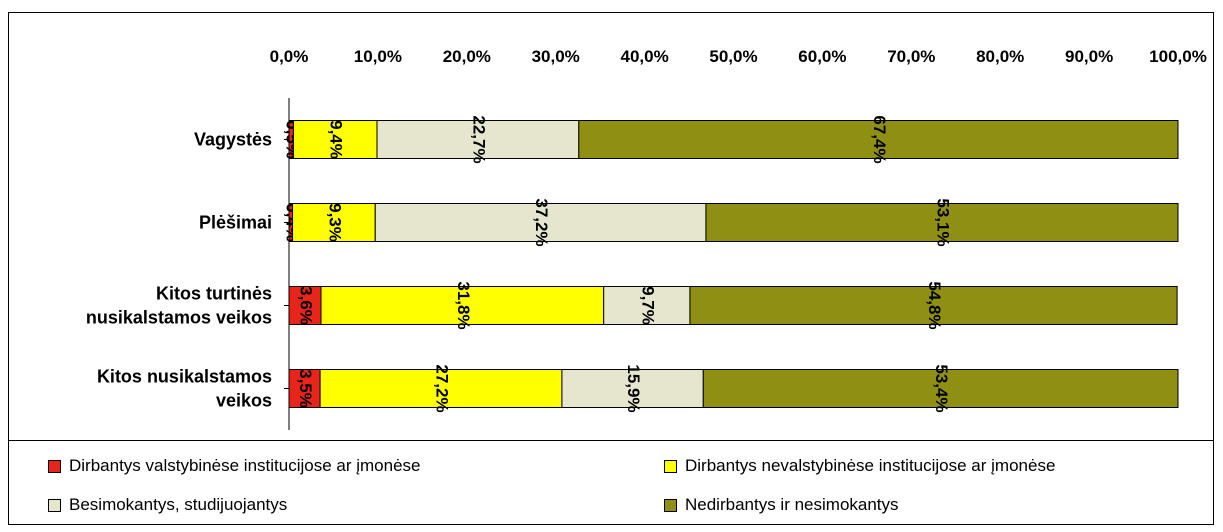 This screenshot has width=1223, height=532. Describe the element at coordinates (179, 318) in the screenshot. I see `category-label: nusikalstamos veikos` at that location.